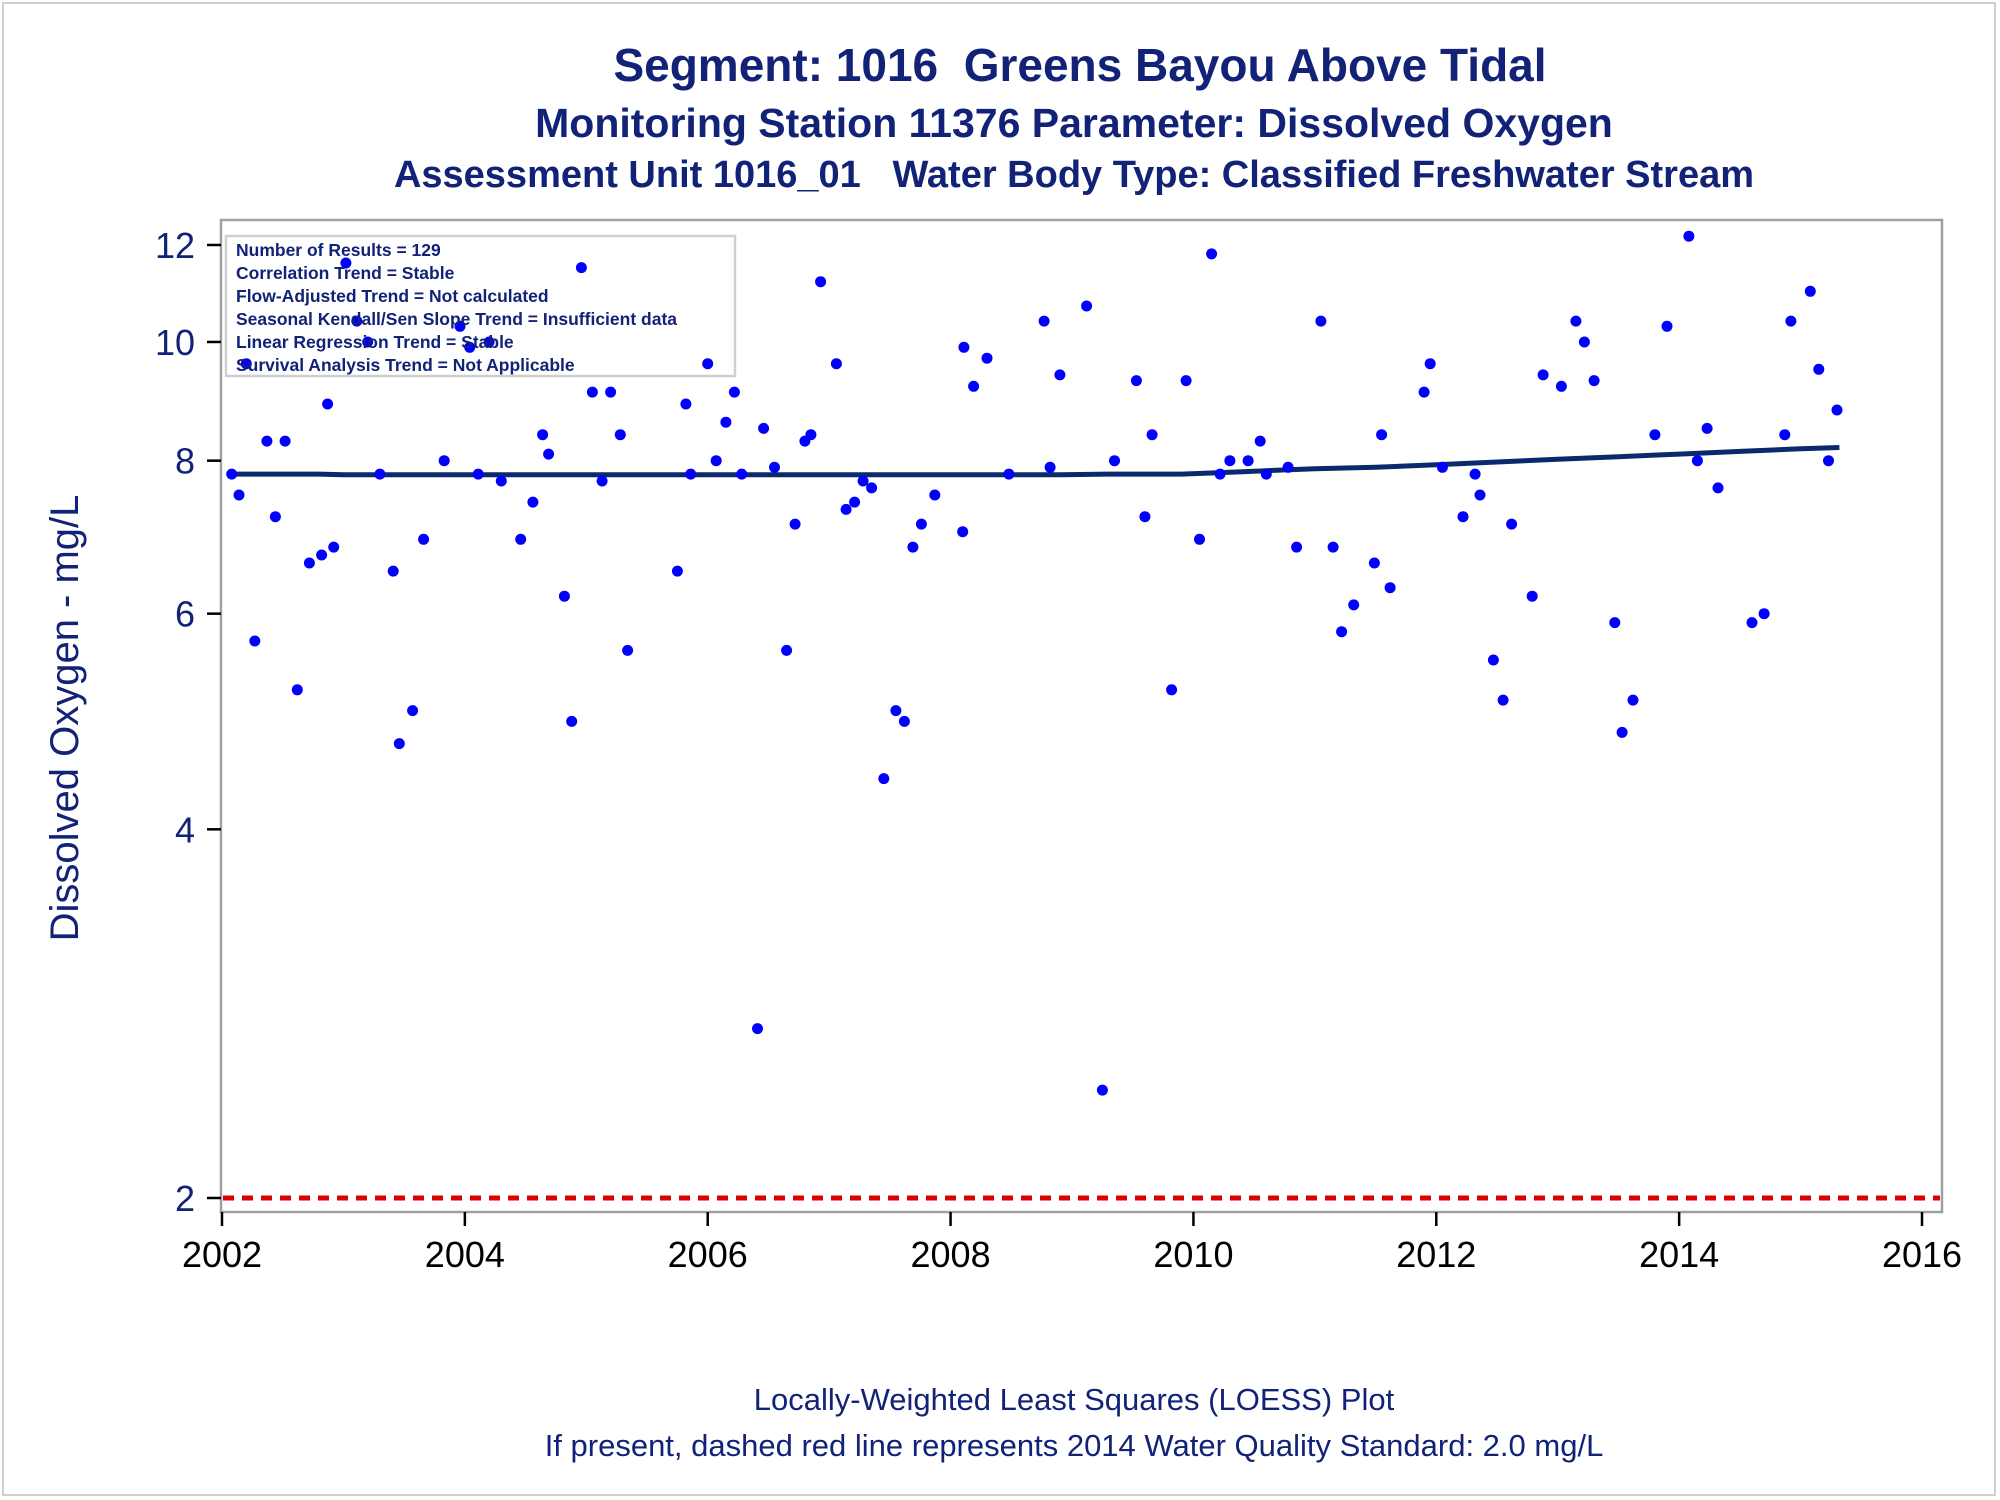 The width and height of the screenshot is (2000, 1500). I want to click on y-tick-label: 8, so click(185, 461).